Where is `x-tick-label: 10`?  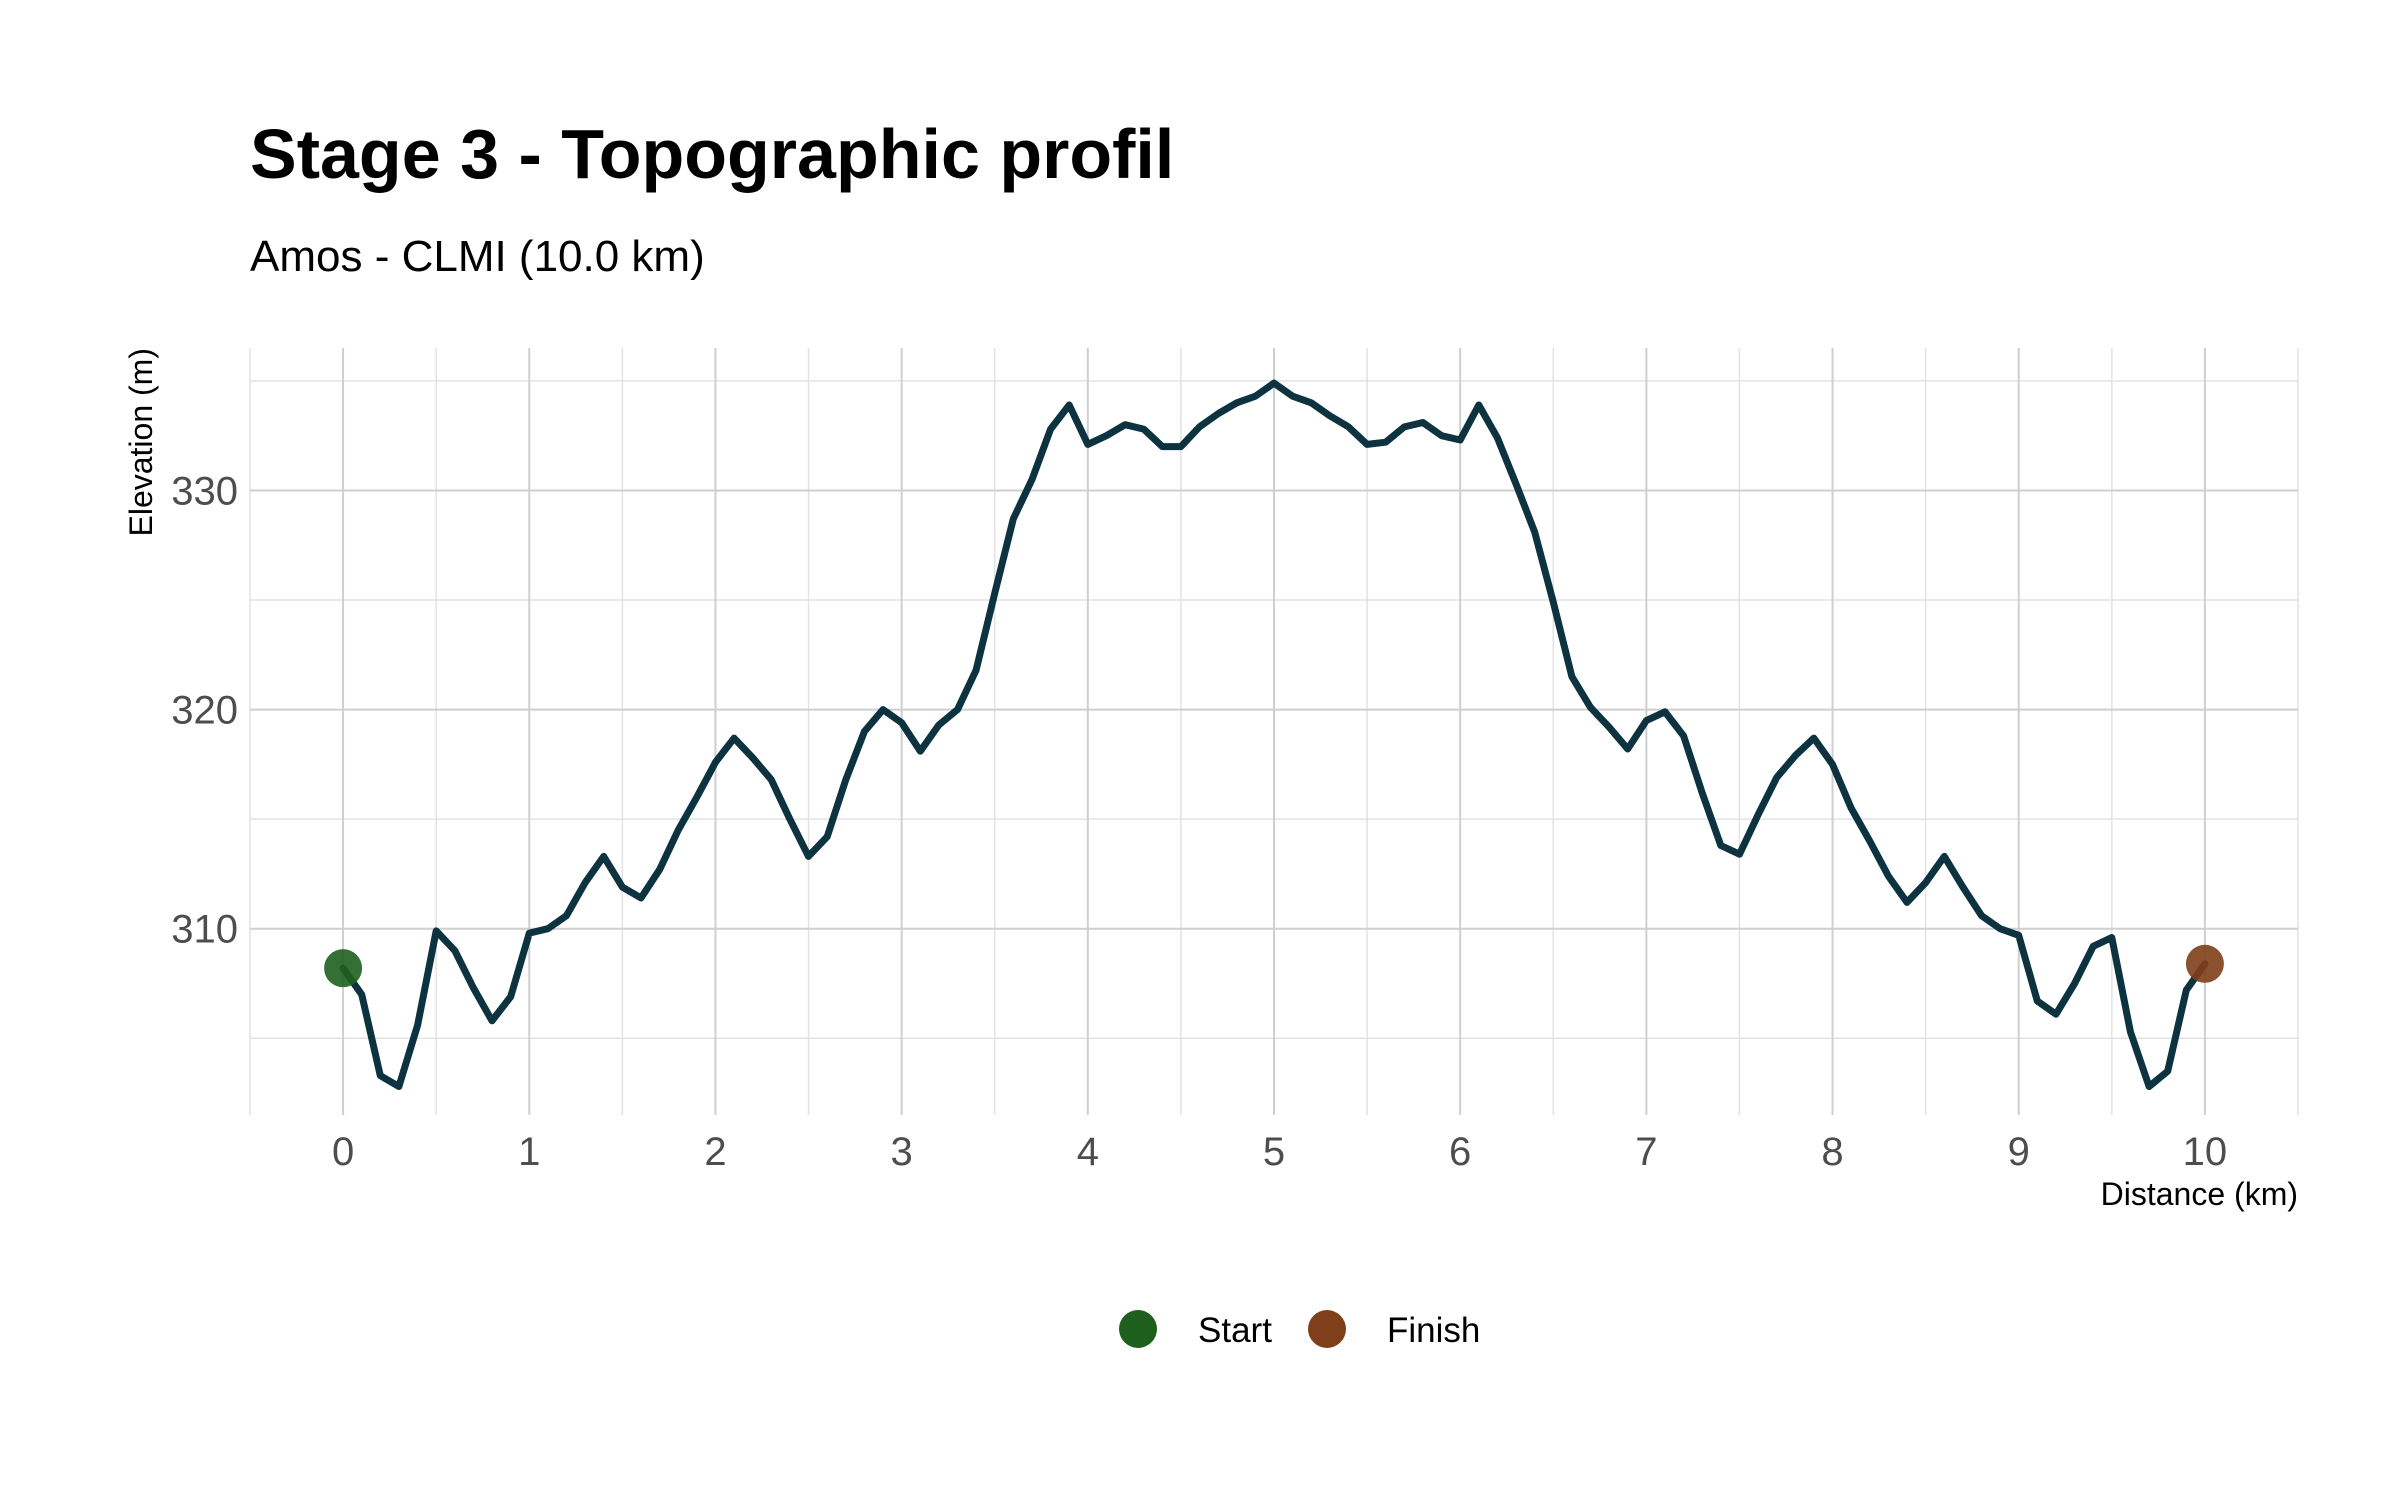 x-tick-label: 10 is located at coordinates (2205, 1152).